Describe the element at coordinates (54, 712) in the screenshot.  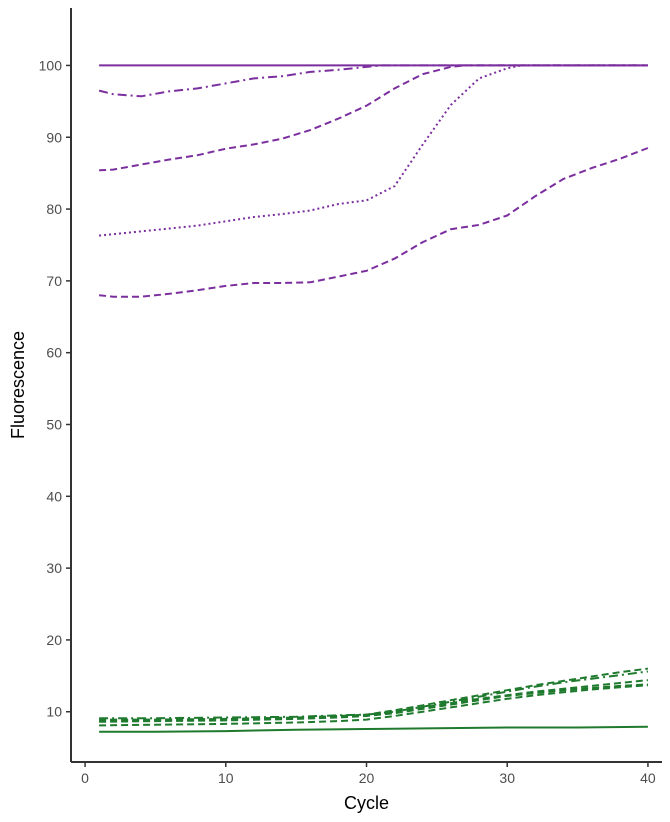
I see `y-tick-label: 10` at that location.